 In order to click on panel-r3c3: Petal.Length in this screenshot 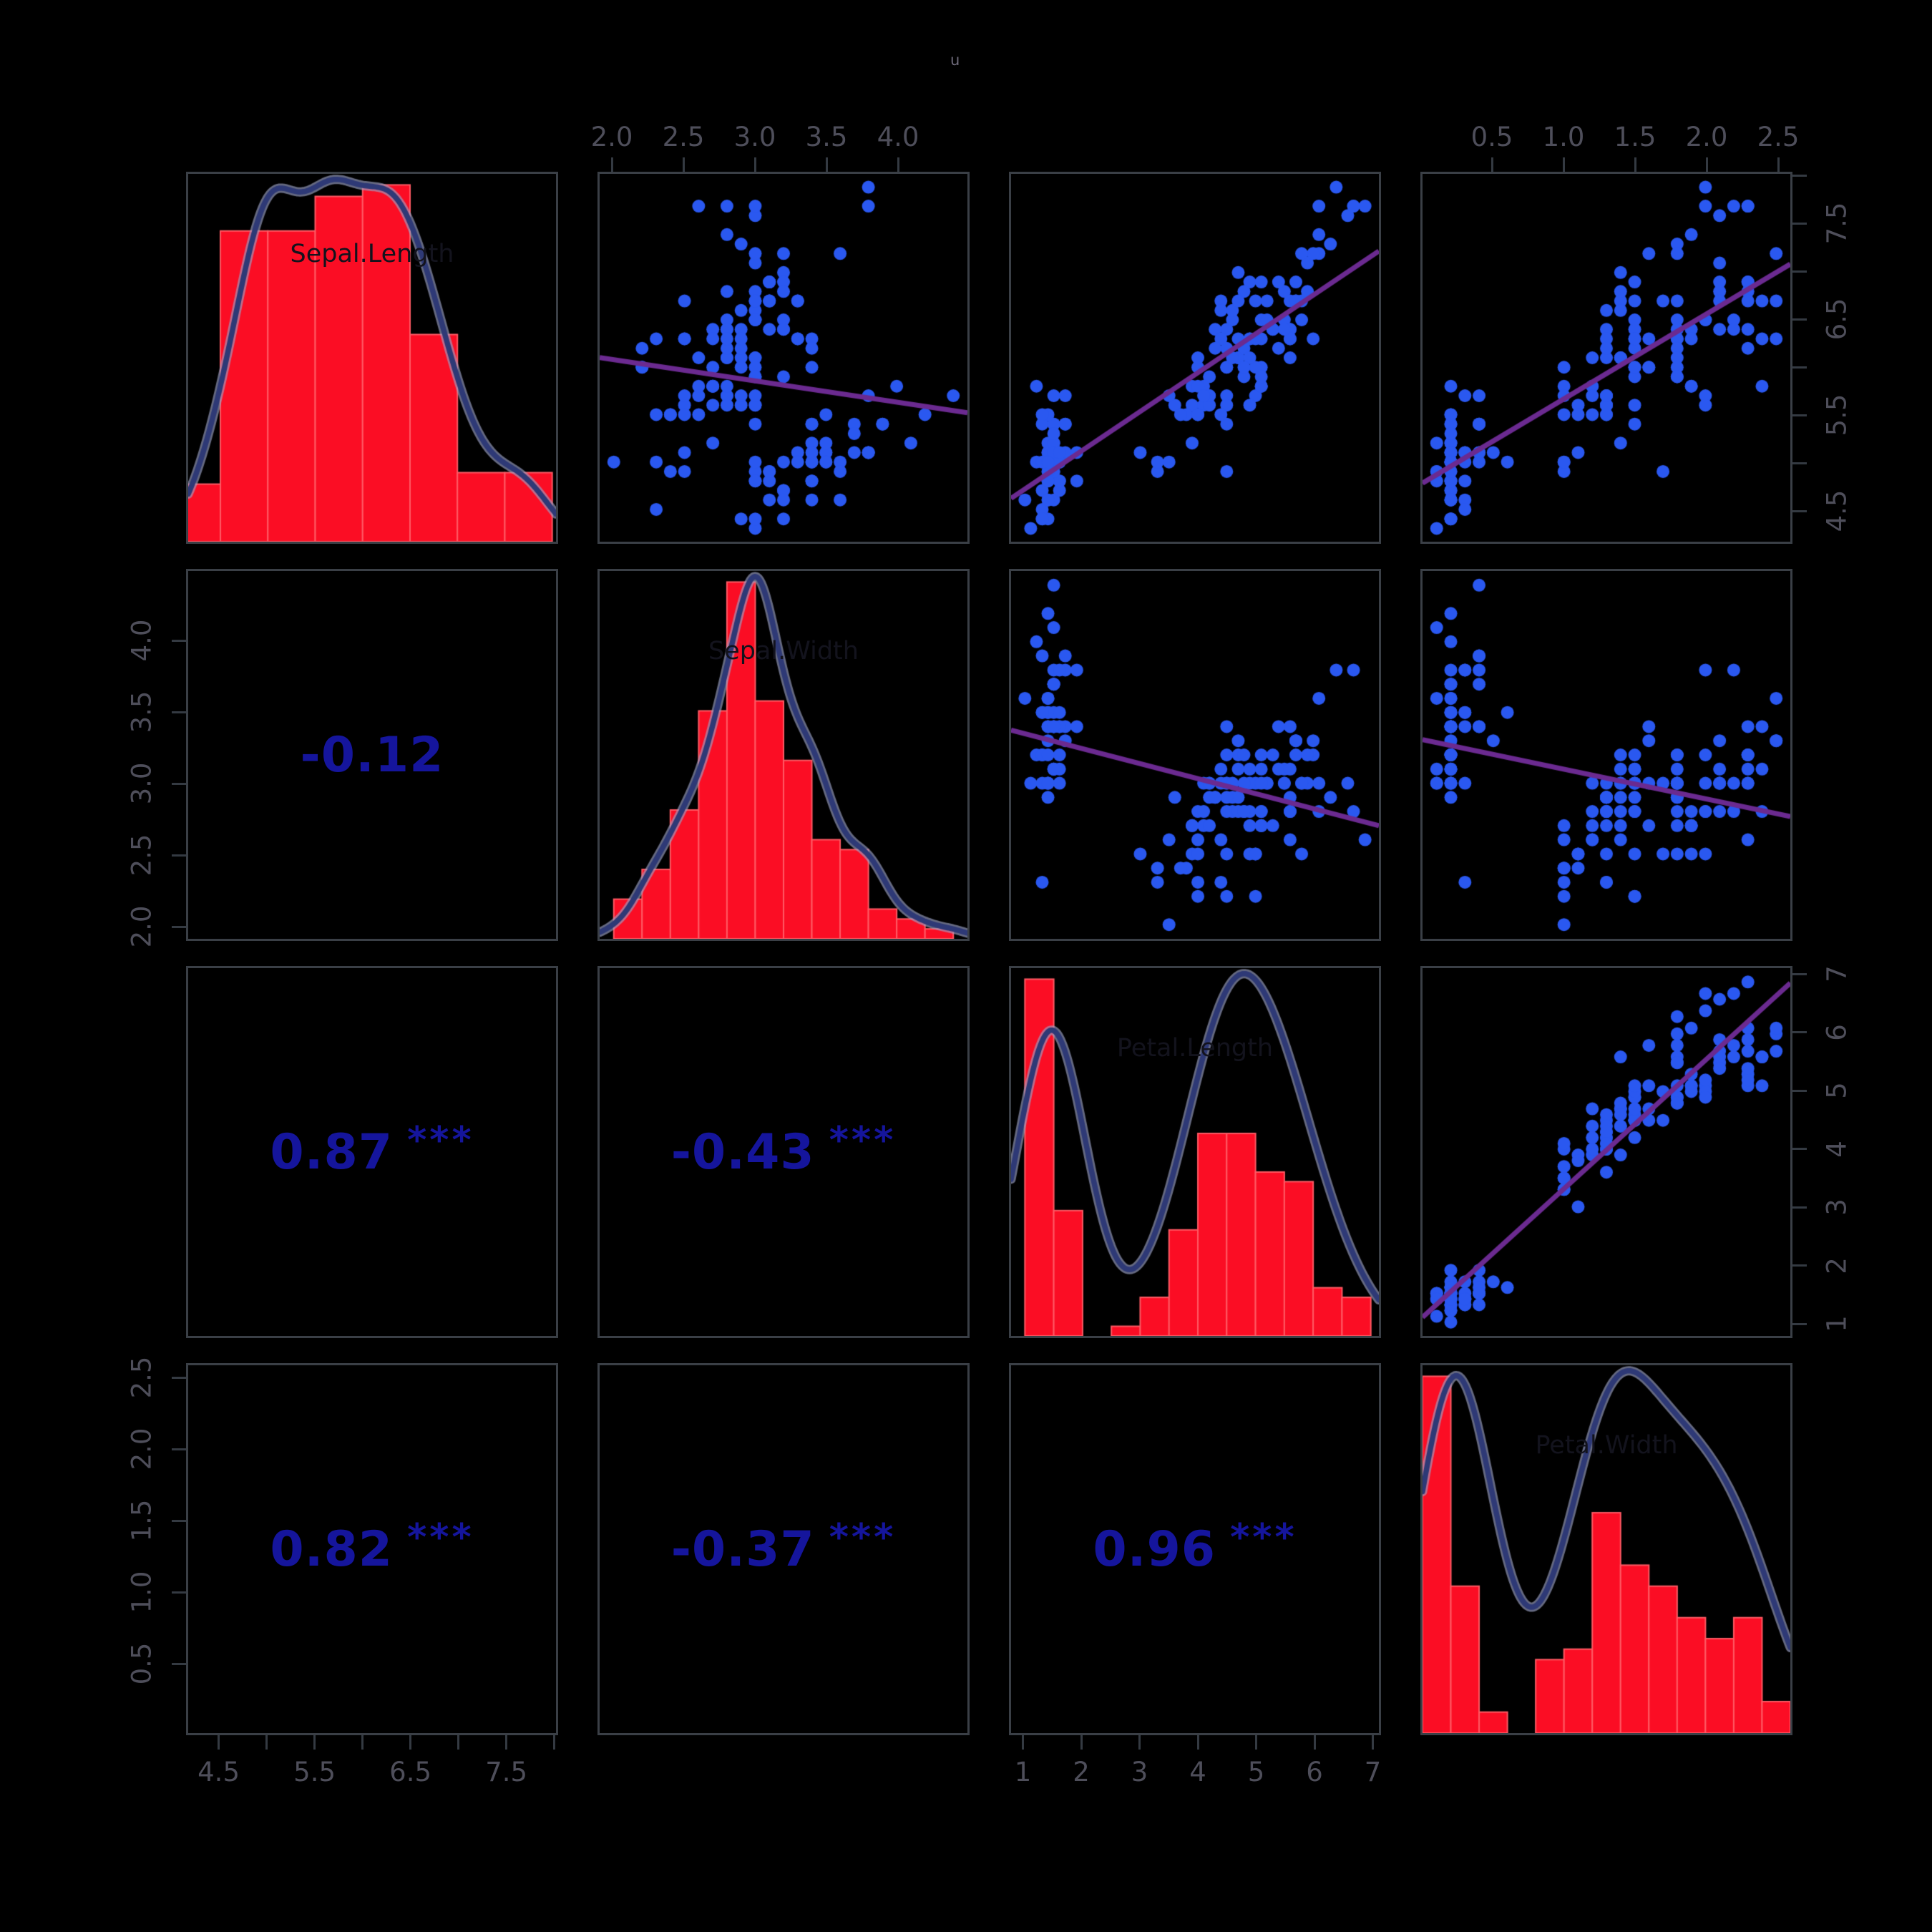, I will do `click(1195, 1152)`.